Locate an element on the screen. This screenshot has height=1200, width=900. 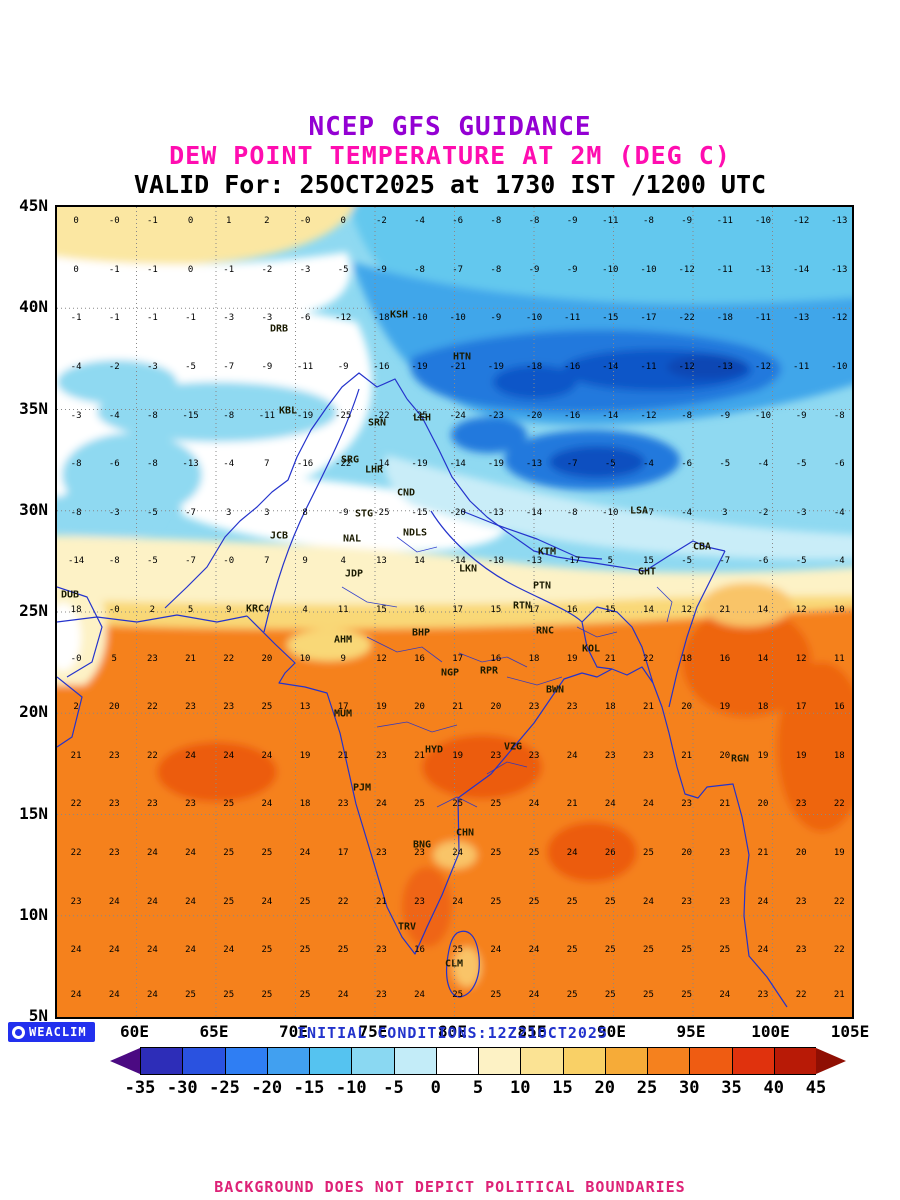
colorbar-label: -35 is located at coordinates (140, 1088).